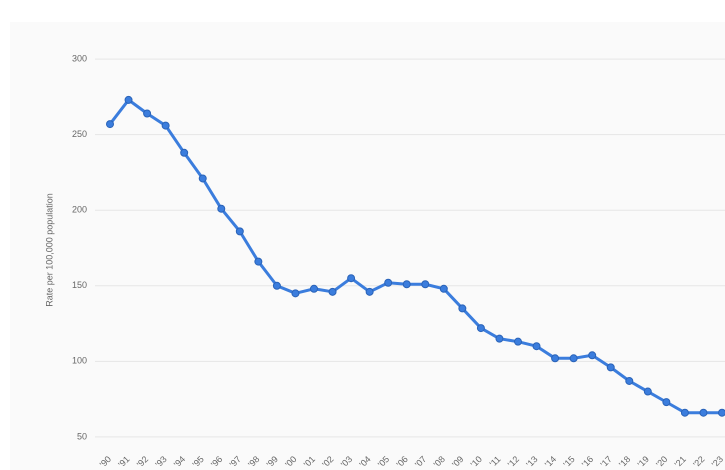 The width and height of the screenshot is (725, 470). Describe the element at coordinates (79, 58) in the screenshot. I see `y-tick-label: 300` at that location.